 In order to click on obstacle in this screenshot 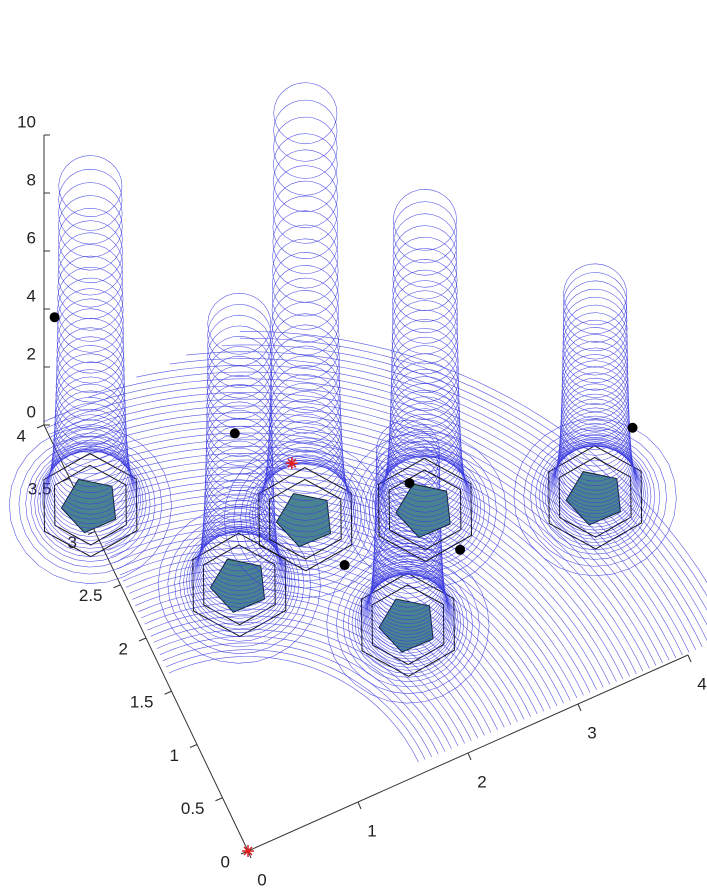, I will do `click(88, 506)`.